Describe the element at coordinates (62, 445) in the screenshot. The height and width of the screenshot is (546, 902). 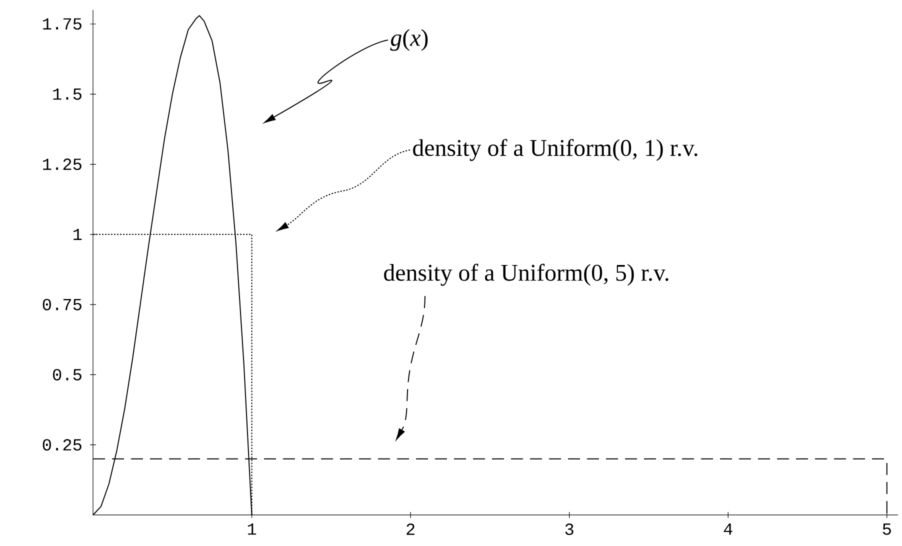
I see `y-tick-label: 0.25` at that location.